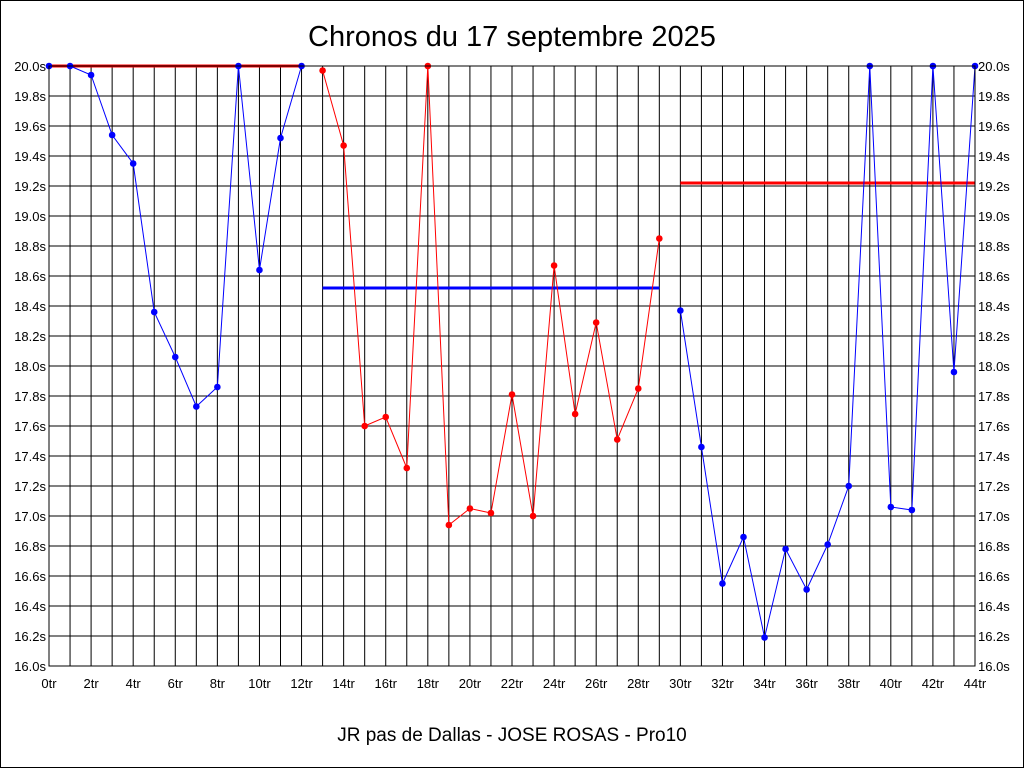  I want to click on y-tick-label-left: 17.4s, so click(30, 456).